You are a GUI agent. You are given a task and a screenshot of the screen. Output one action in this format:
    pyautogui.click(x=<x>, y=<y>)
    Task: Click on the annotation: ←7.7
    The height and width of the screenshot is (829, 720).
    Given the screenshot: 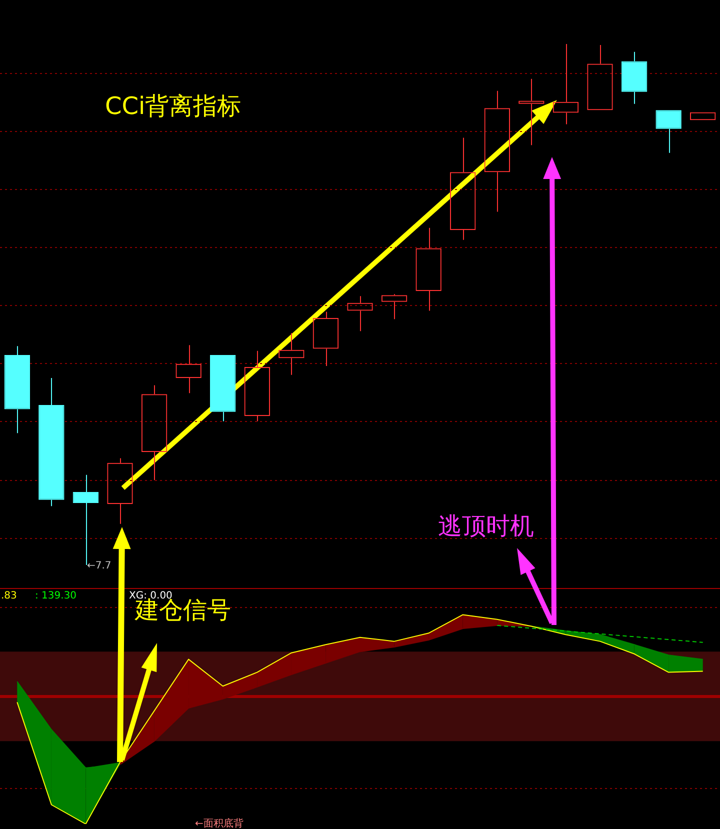 What is the action you would take?
    pyautogui.click(x=99, y=566)
    